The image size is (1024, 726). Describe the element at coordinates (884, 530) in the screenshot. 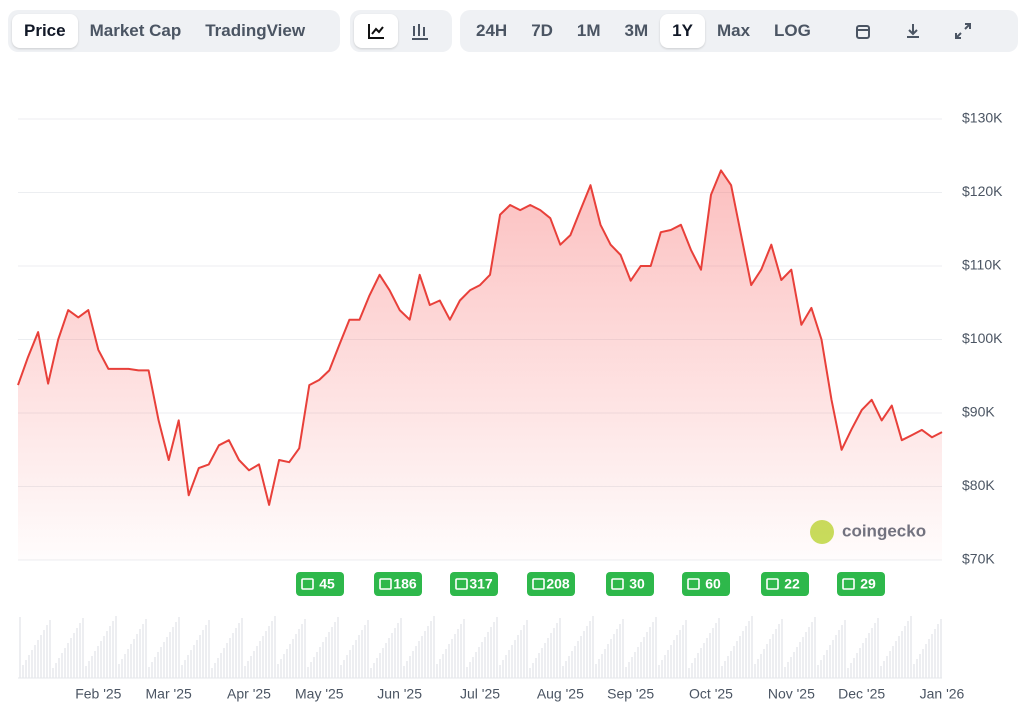

I see `watermark: coingecko` at that location.